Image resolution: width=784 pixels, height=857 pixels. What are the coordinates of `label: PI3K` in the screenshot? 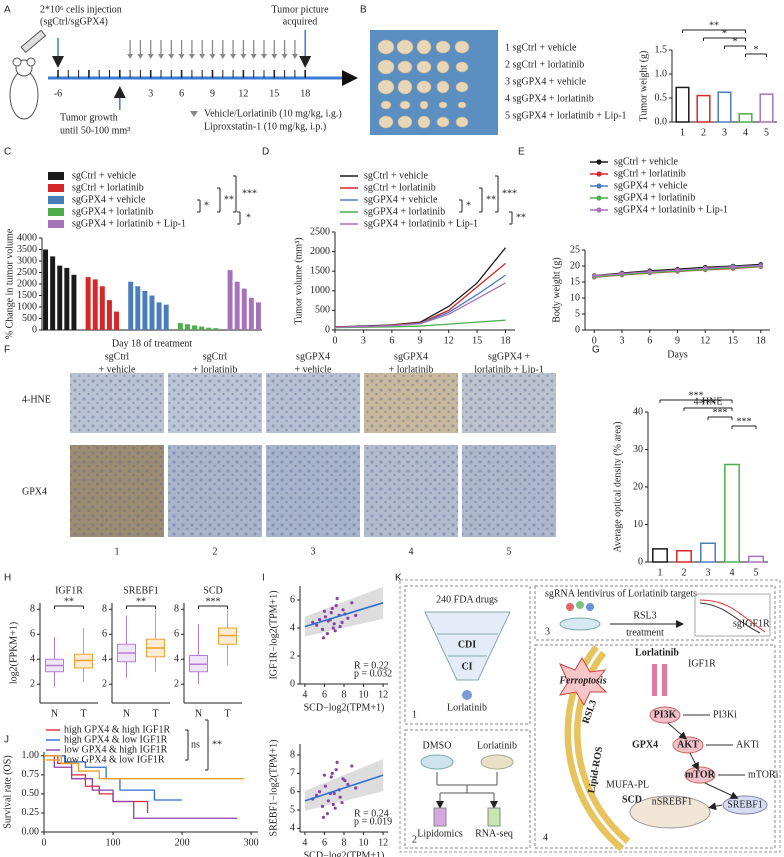 It's located at (665, 714).